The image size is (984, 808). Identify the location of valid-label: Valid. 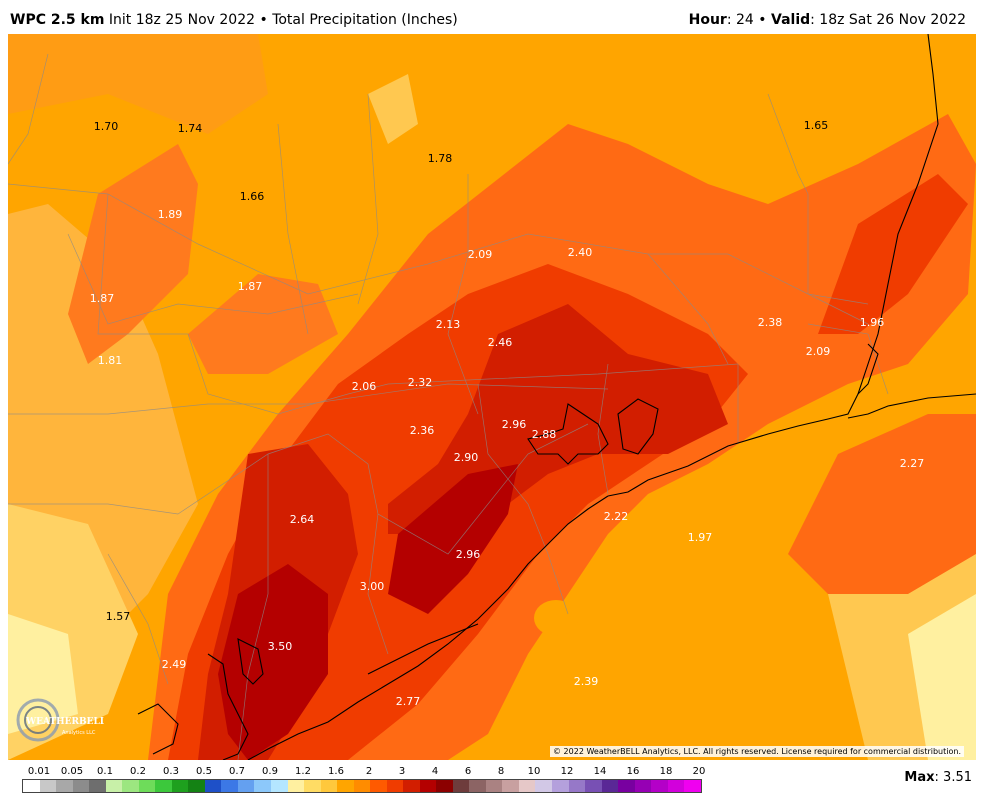
(791, 20).